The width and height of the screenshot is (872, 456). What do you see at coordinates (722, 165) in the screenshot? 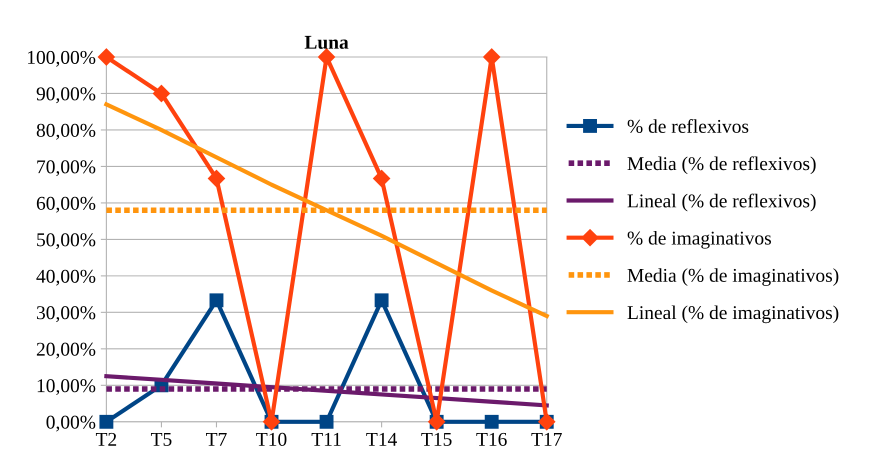
I see `legend-label: Media (% de reflexivos)` at bounding box center [722, 165].